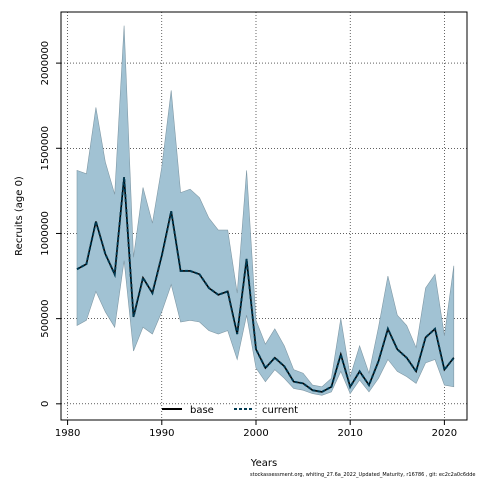 The image size is (480, 480). What do you see at coordinates (161, 433) in the screenshot?
I see `x-tick-label: 1990` at bounding box center [161, 433].